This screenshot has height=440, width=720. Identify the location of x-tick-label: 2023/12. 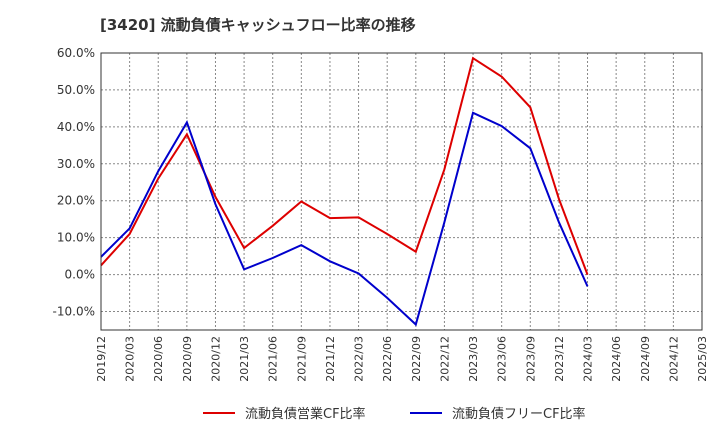
(559, 359).